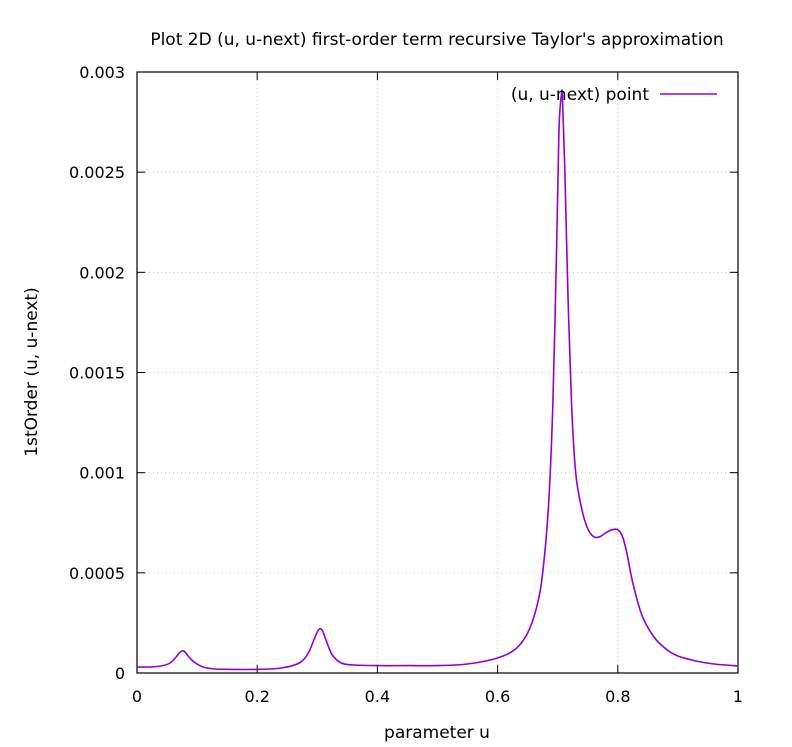  I want to click on y-axis-label: 1stOrder (u, u-next), so click(32, 371).